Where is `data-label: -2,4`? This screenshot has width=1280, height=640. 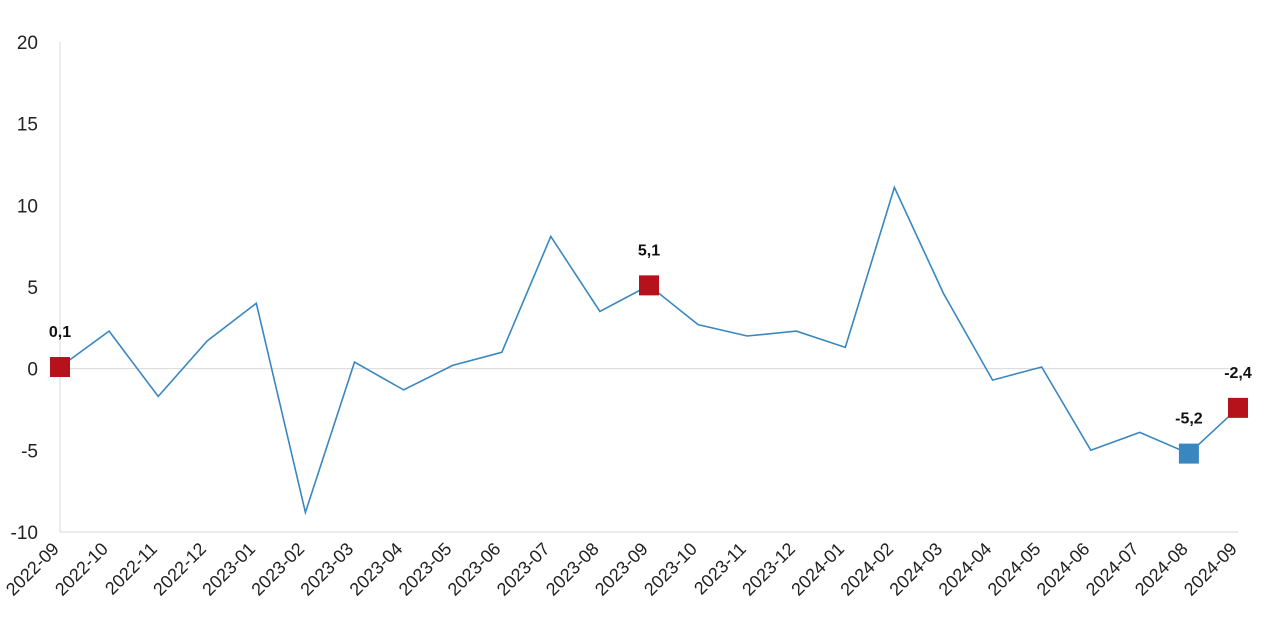 data-label: -2,4 is located at coordinates (1238, 373).